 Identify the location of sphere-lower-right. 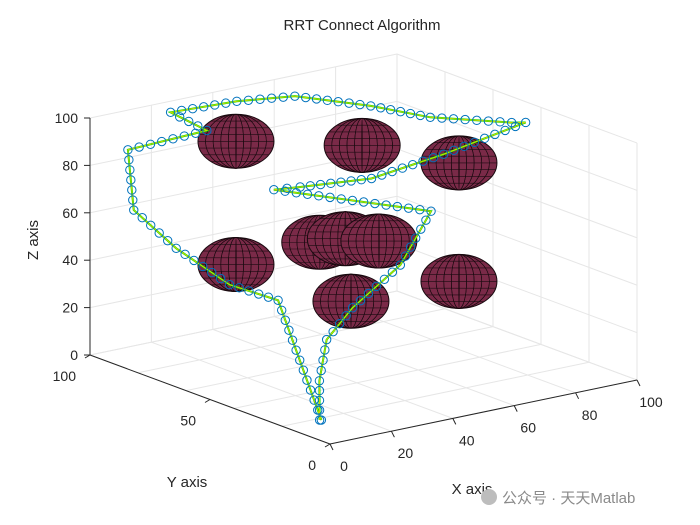
(459, 281).